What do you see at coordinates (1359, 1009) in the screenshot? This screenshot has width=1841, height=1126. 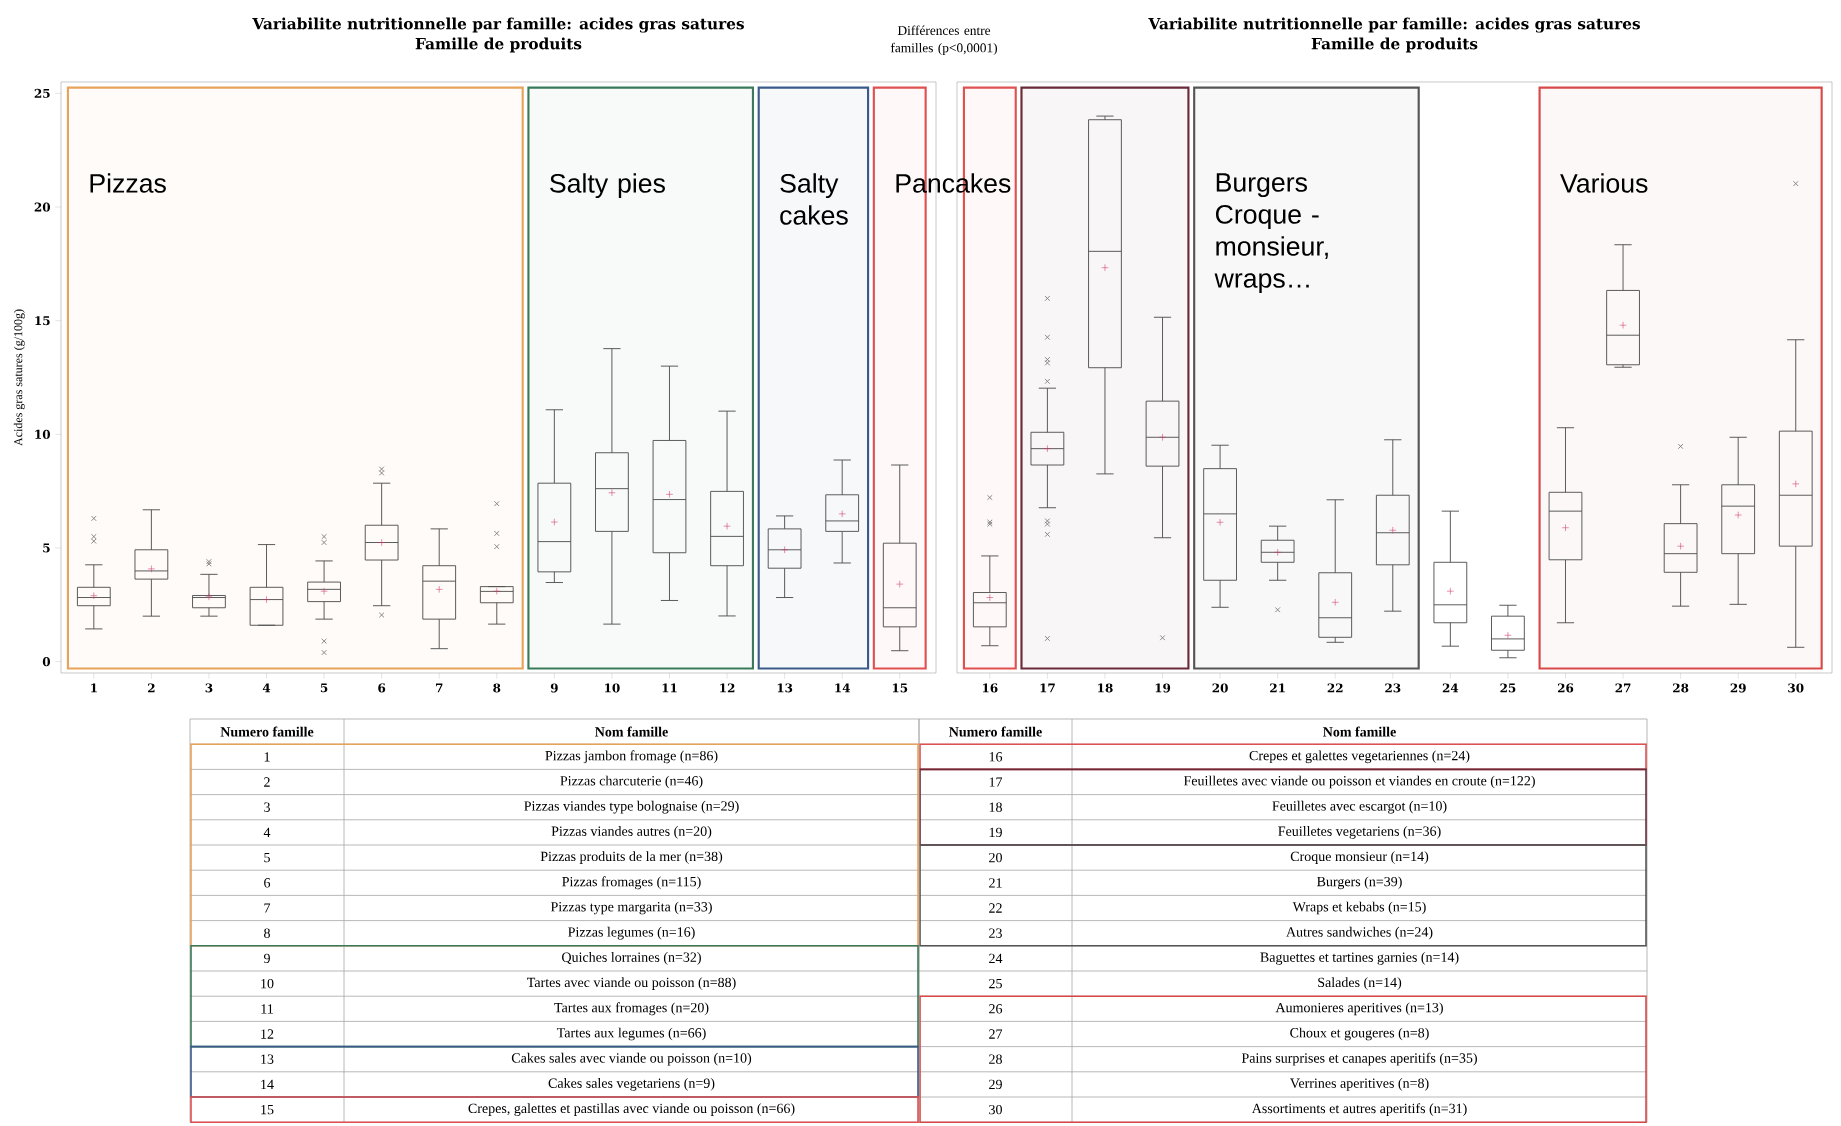 I see `text: Aumonieres aperitives (n=13)` at bounding box center [1359, 1009].